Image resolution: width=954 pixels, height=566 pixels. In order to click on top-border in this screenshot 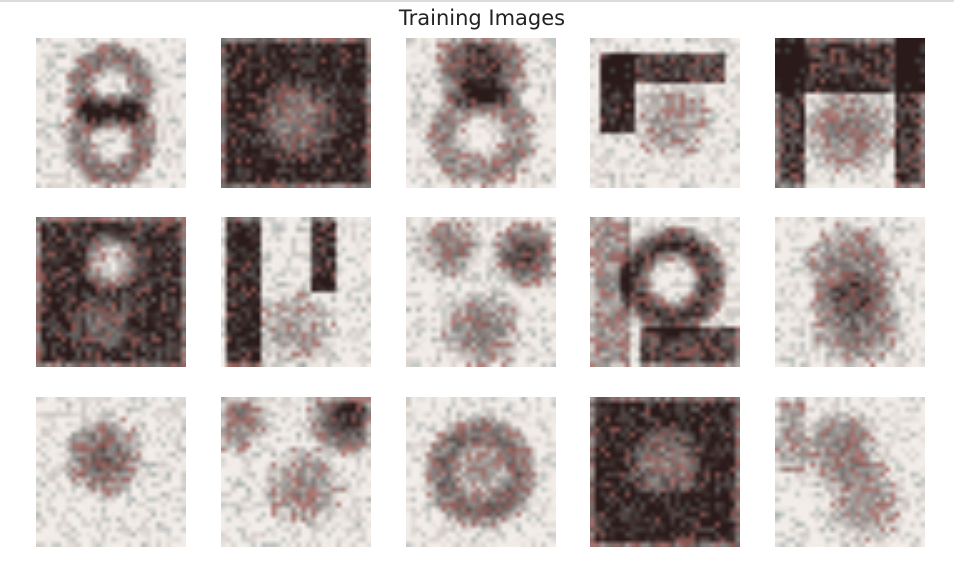, I will do `click(477, 1)`.